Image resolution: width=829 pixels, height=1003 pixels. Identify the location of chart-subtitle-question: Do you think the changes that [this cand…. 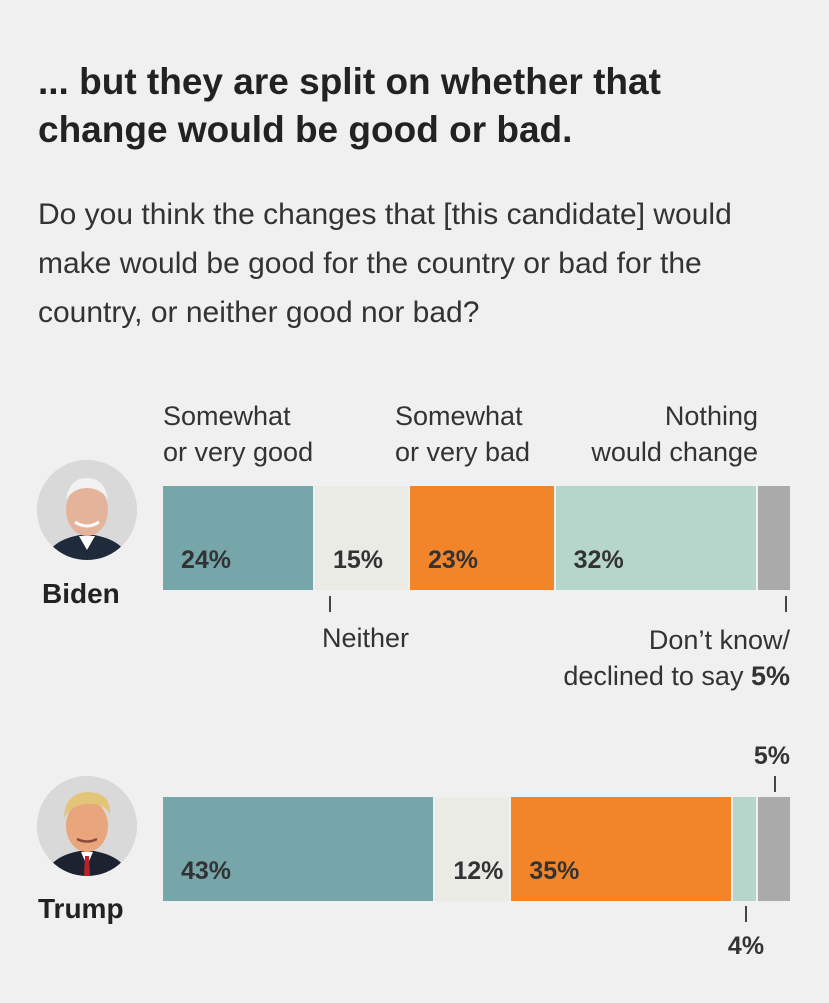
(385, 263).